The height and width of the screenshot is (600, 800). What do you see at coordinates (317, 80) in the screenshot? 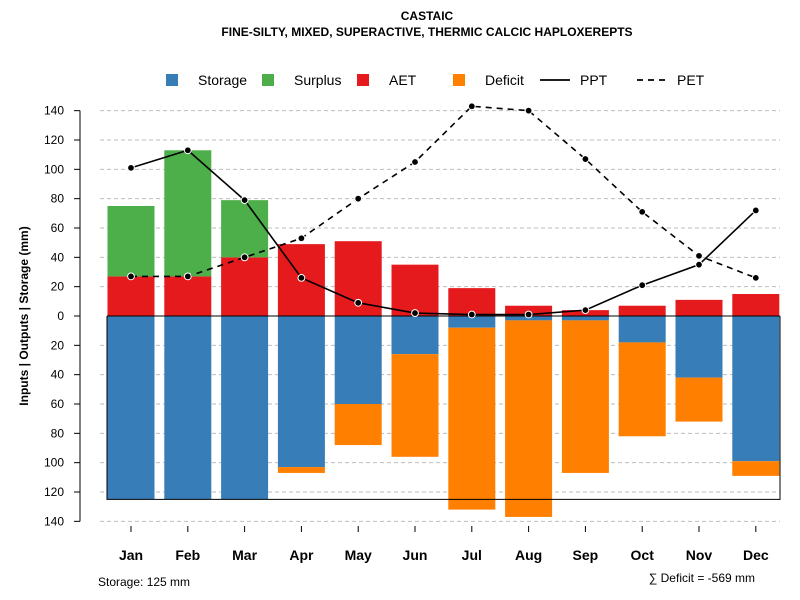
I see `legend-surplus-label: Surplus` at bounding box center [317, 80].